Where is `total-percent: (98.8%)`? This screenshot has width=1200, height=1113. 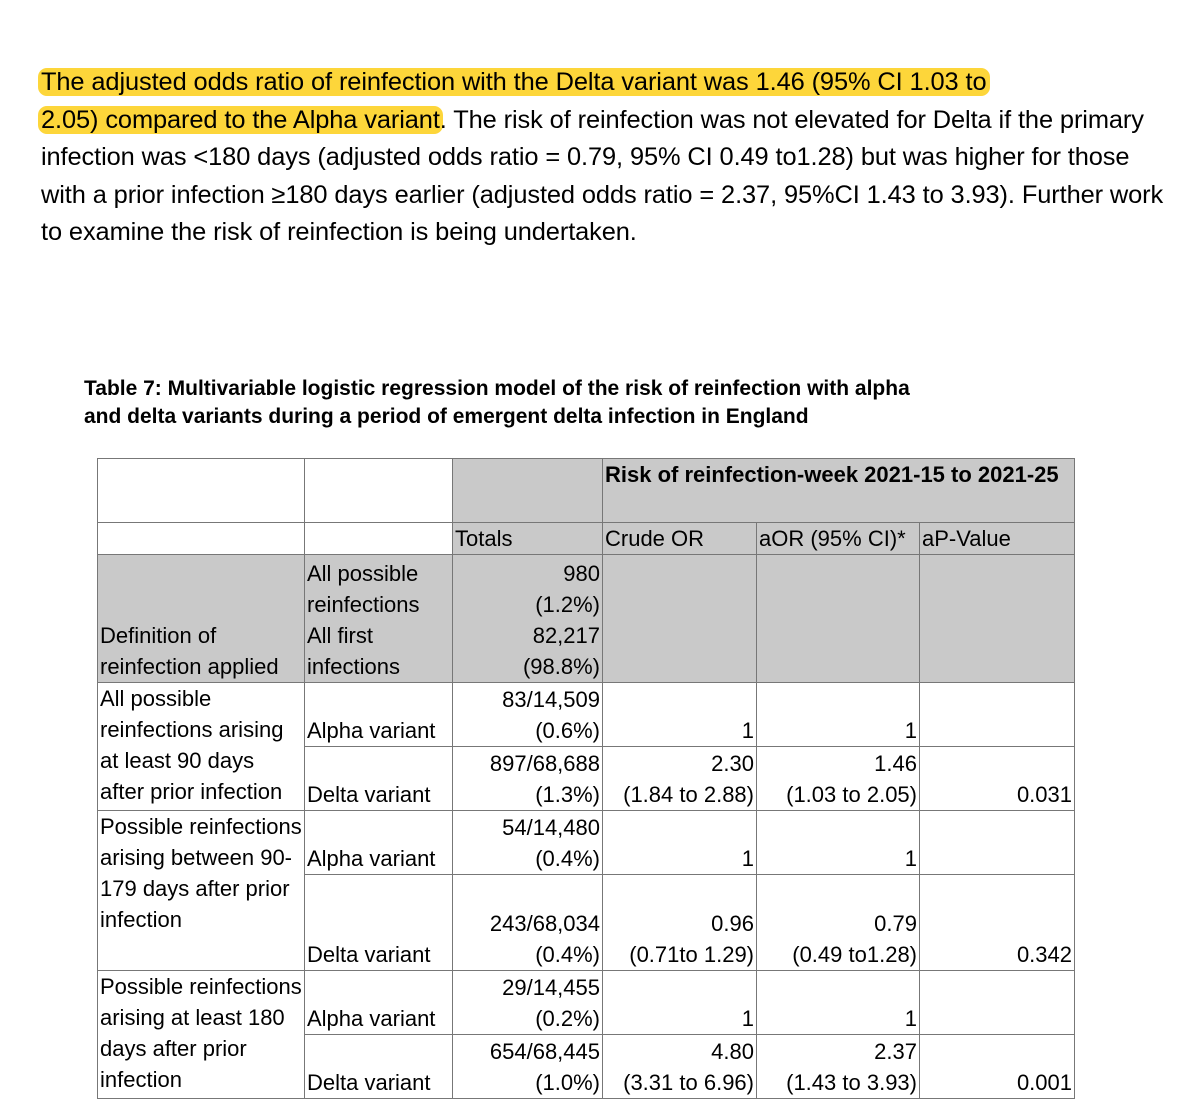 total-percent: (98.8%) is located at coordinates (561, 666).